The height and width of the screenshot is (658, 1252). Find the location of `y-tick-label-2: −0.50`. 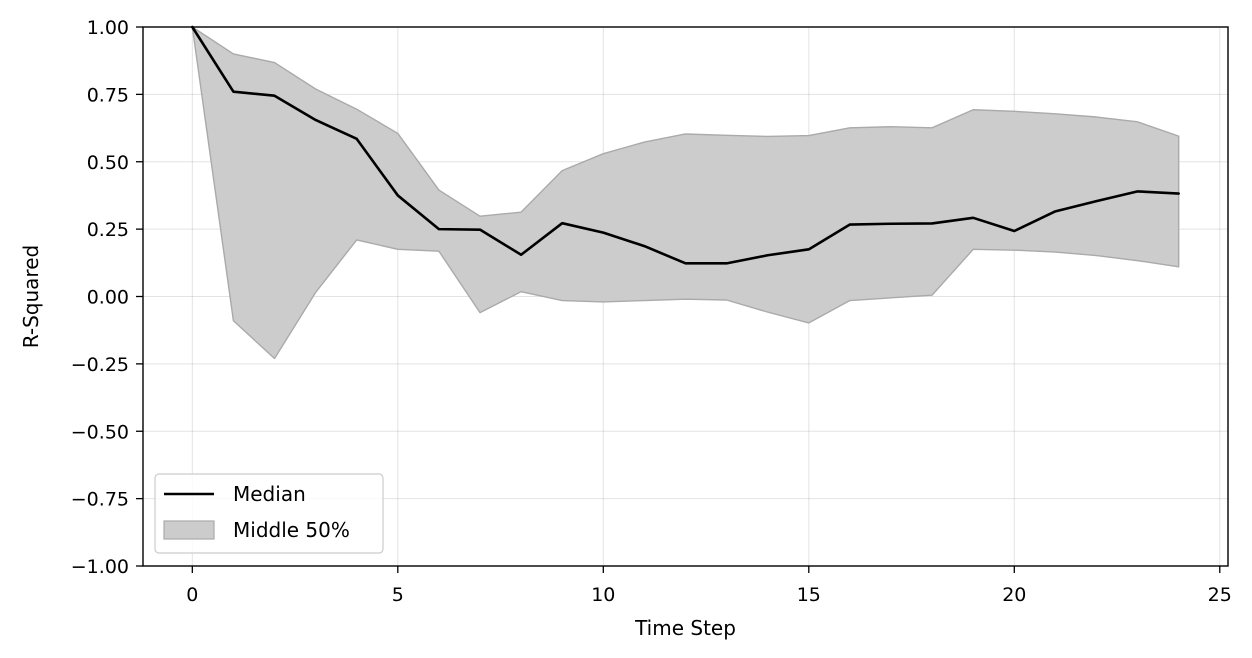

y-tick-label-2: −0.50 is located at coordinates (100, 432).